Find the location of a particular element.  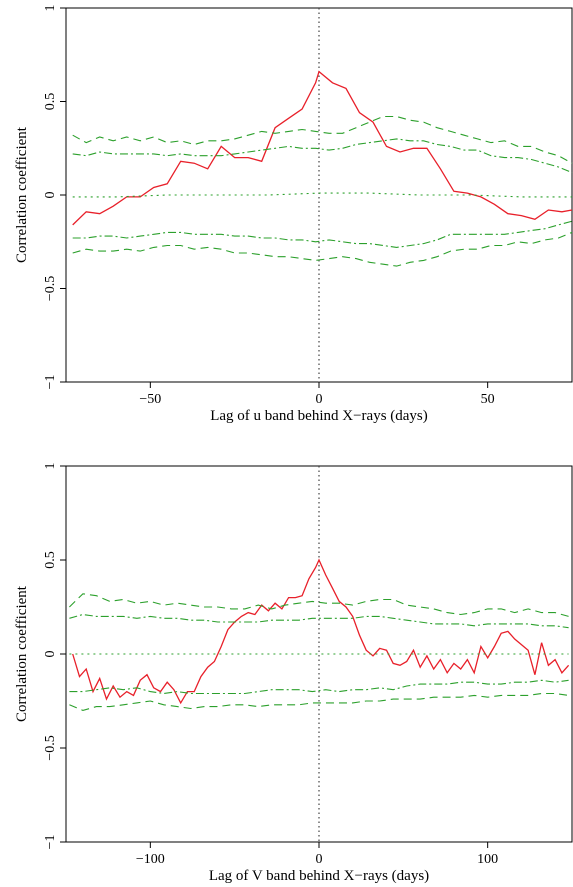

x-axis-title: Lag of V band behind X−rays (days) is located at coordinates (319, 876).